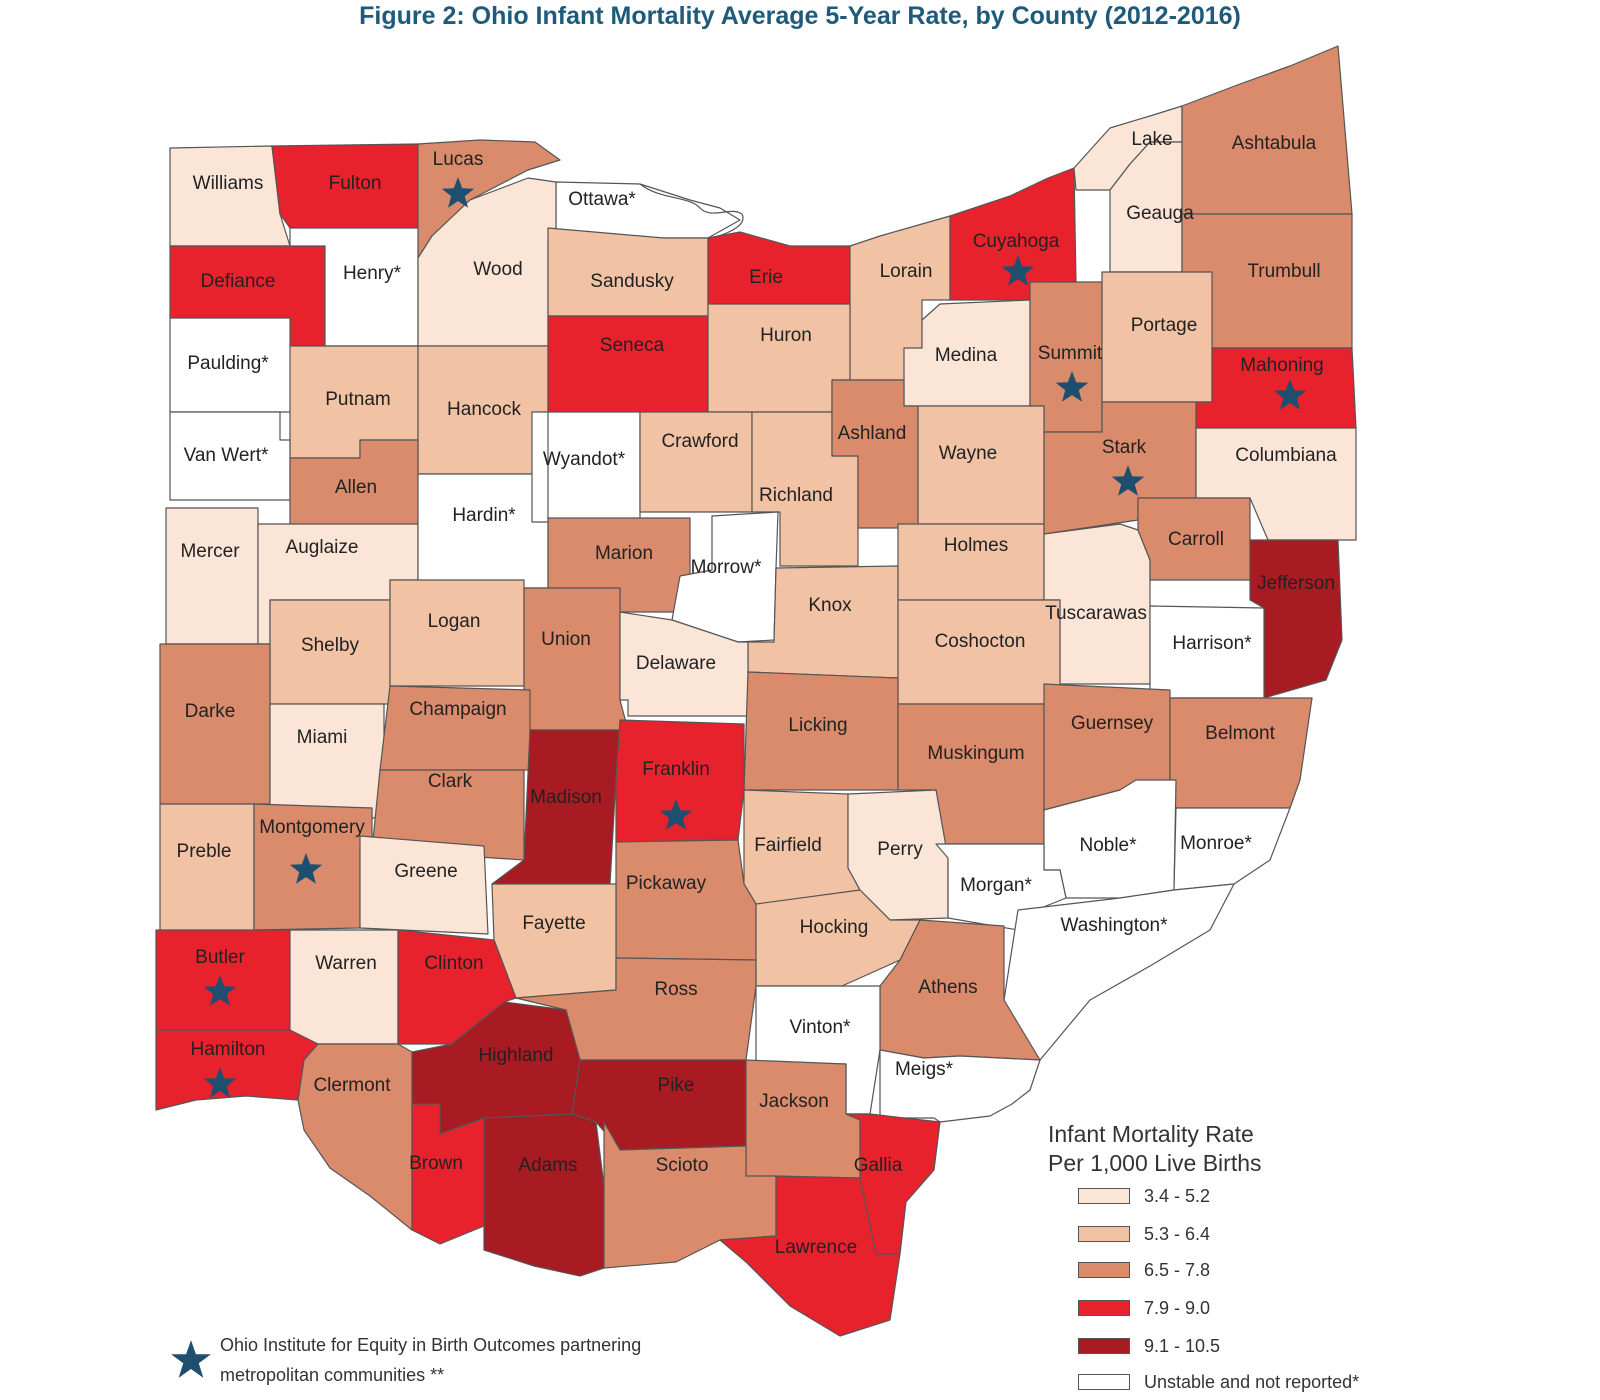 This screenshot has height=1400, width=1600. I want to click on county-label-portage: Portage, so click(1164, 325).